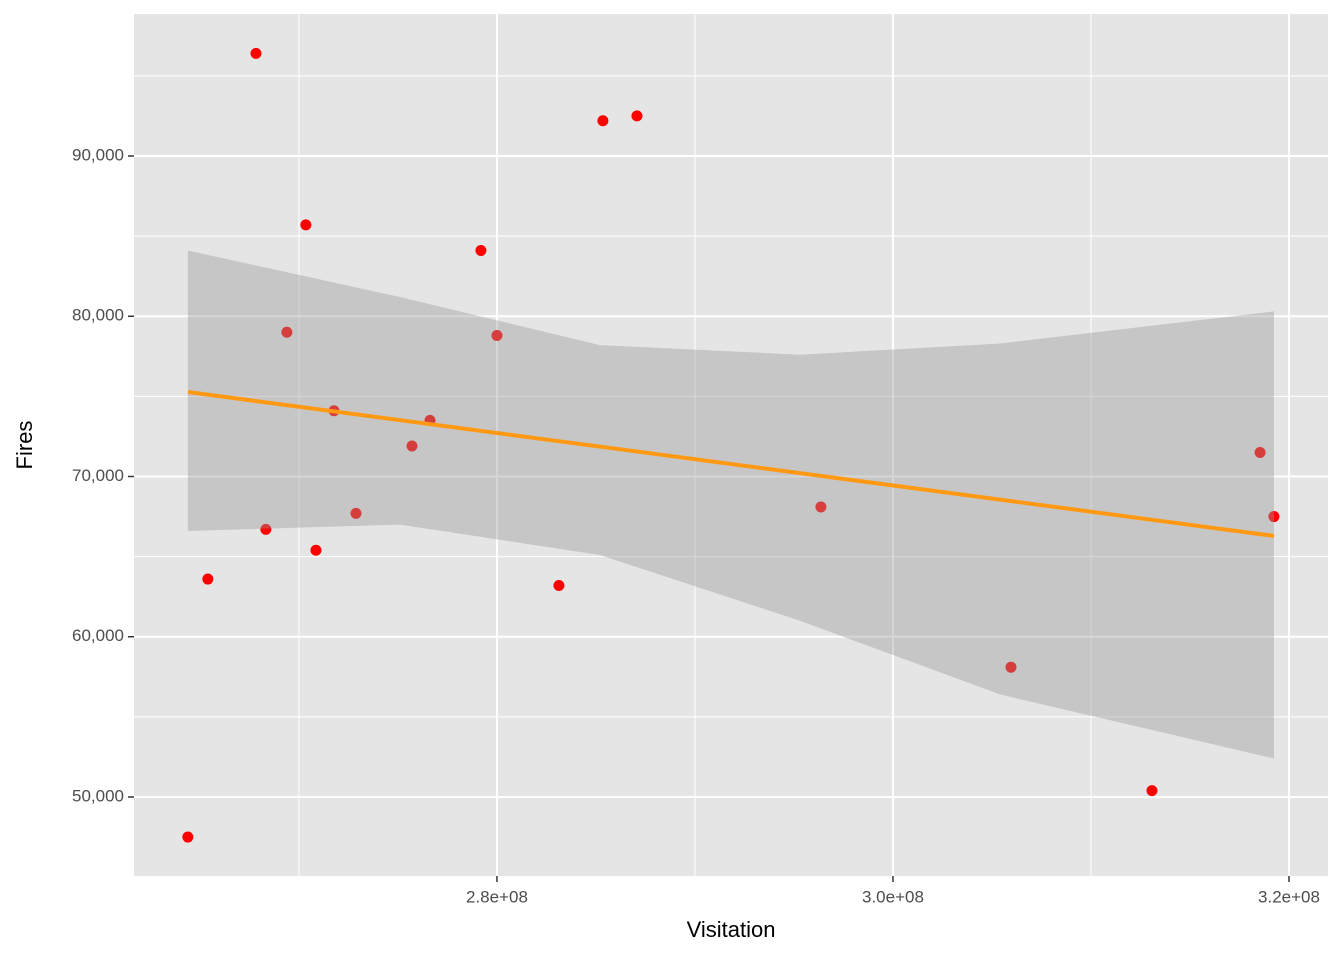 This screenshot has width=1344, height=965. What do you see at coordinates (731, 929) in the screenshot?
I see `x-axis-title: Visitation` at bounding box center [731, 929].